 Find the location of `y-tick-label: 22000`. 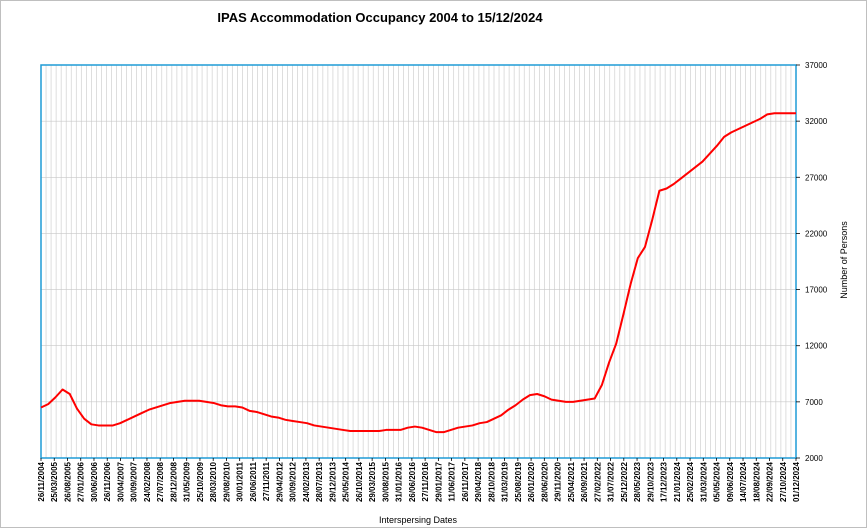

y-tick-label: 22000 is located at coordinates (816, 233).